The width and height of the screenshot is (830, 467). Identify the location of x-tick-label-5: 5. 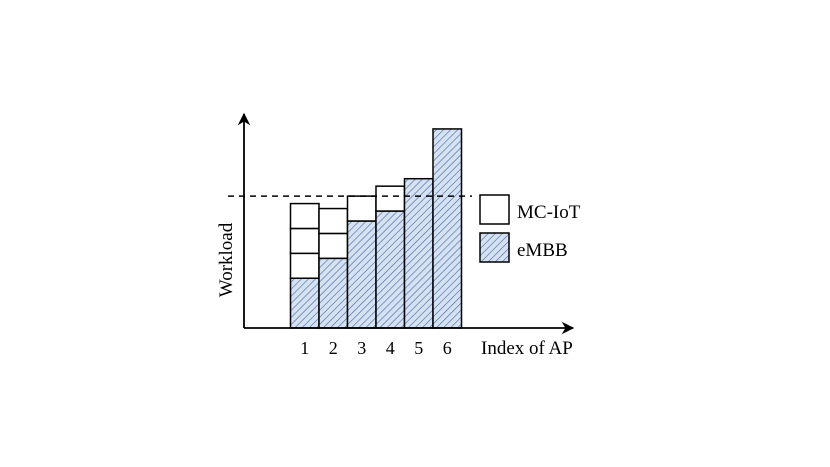
(418, 348).